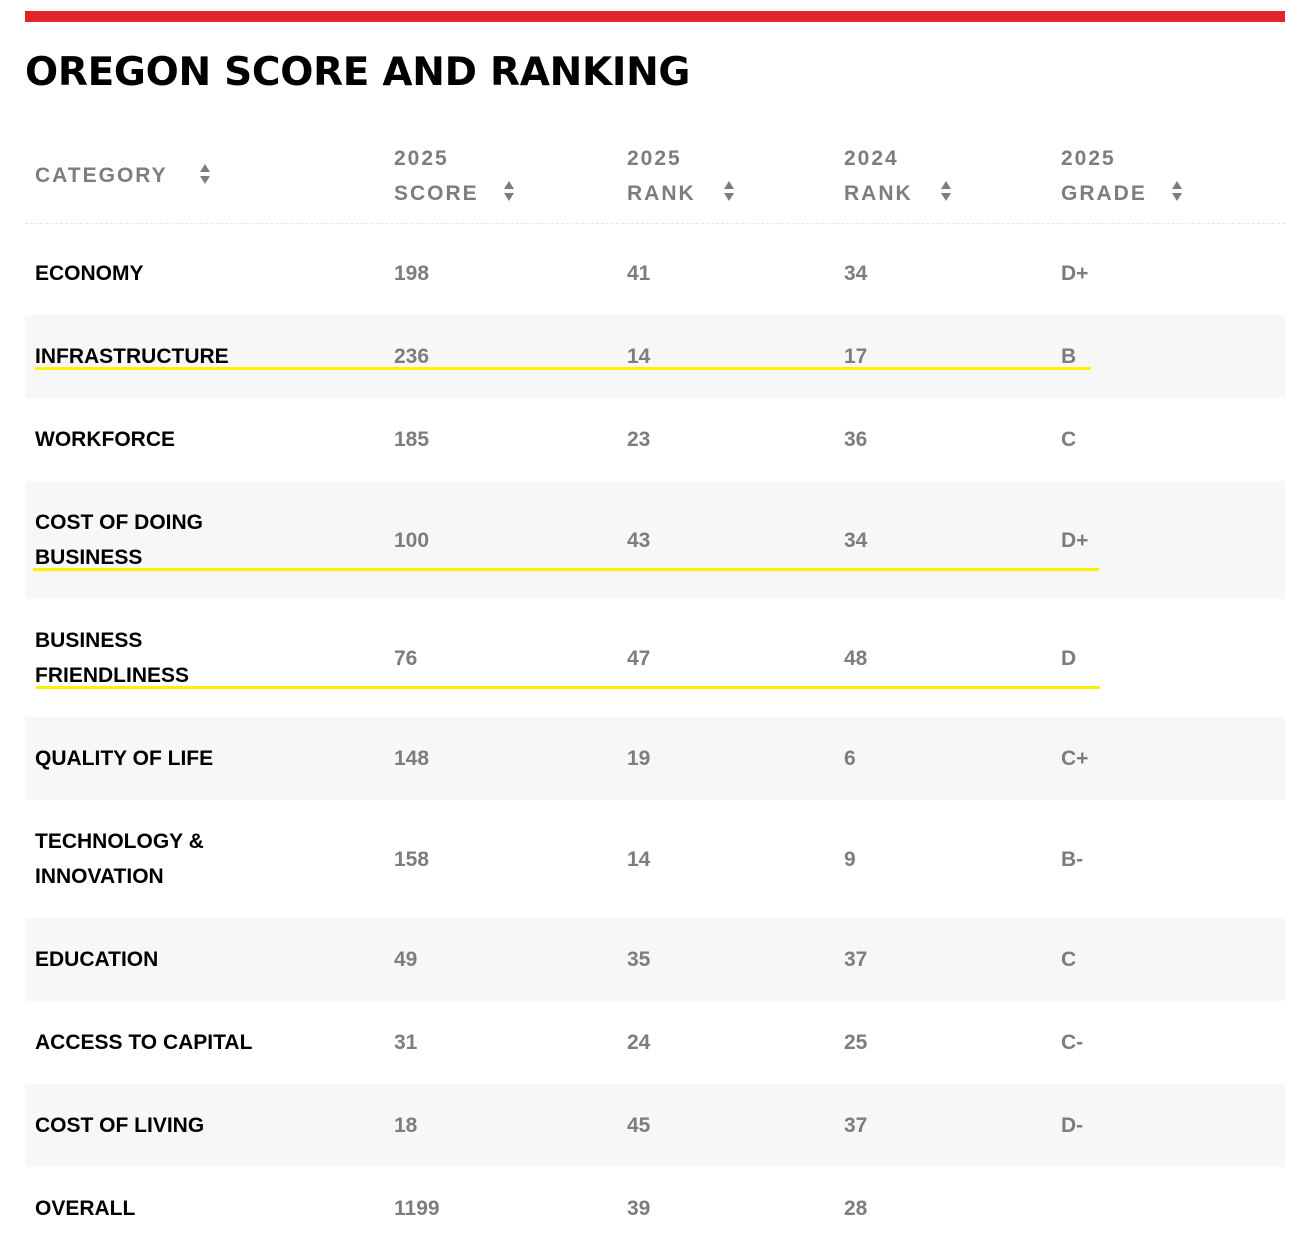 This screenshot has height=1250, width=1312. What do you see at coordinates (639, 439) in the screenshot?
I see `rank-2025-cell: 23` at bounding box center [639, 439].